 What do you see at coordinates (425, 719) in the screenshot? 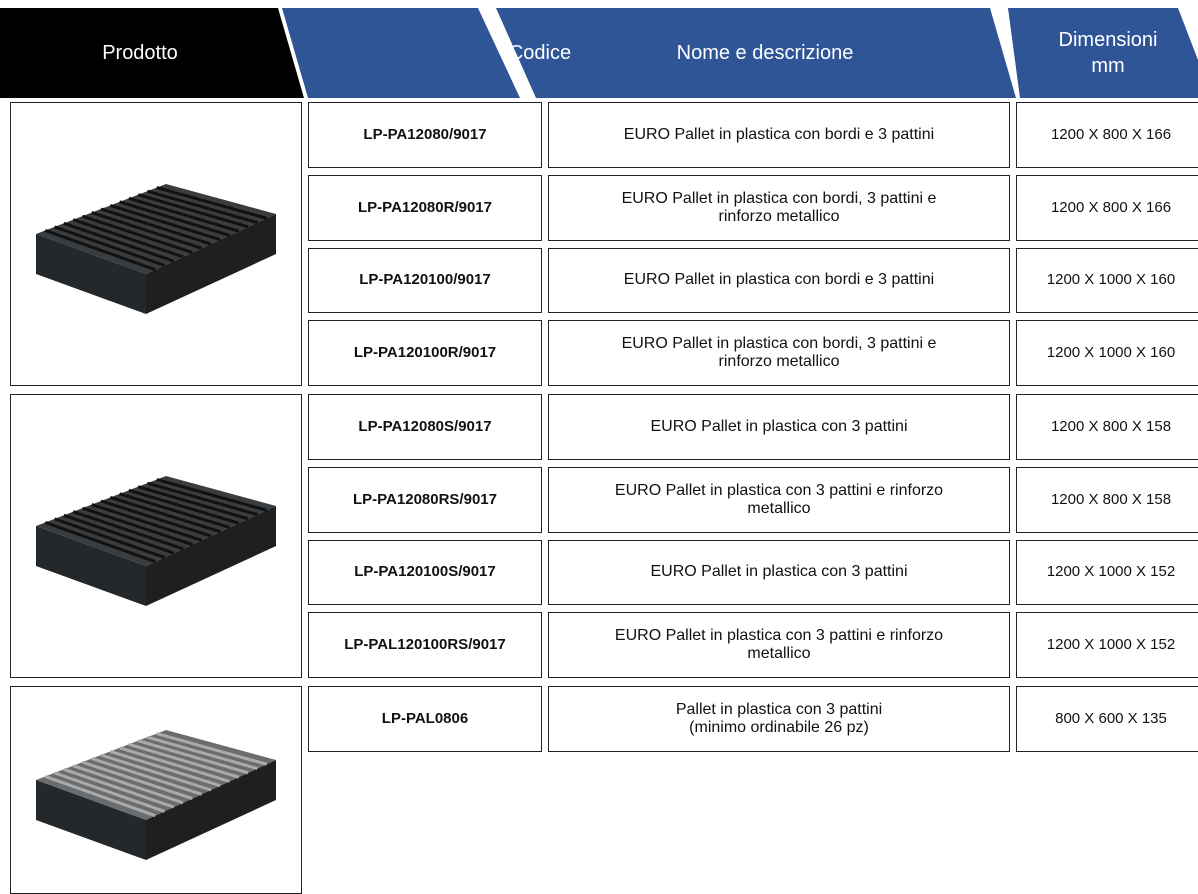
I see `code-cell: LP-PAL0806` at bounding box center [425, 719].